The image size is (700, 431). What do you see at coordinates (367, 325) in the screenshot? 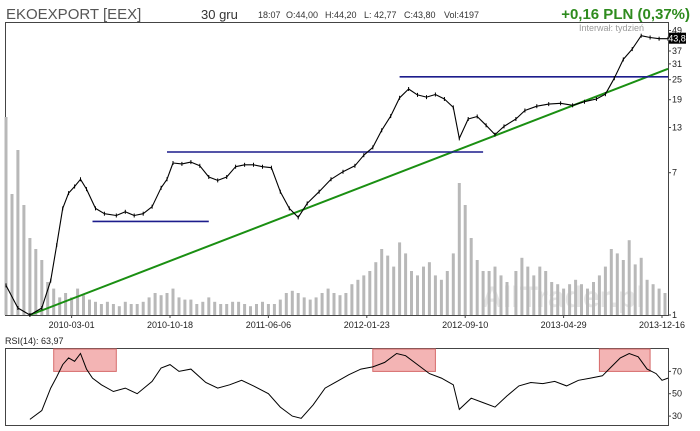
I see `date-tick-label: 2012-01-23` at bounding box center [367, 325].